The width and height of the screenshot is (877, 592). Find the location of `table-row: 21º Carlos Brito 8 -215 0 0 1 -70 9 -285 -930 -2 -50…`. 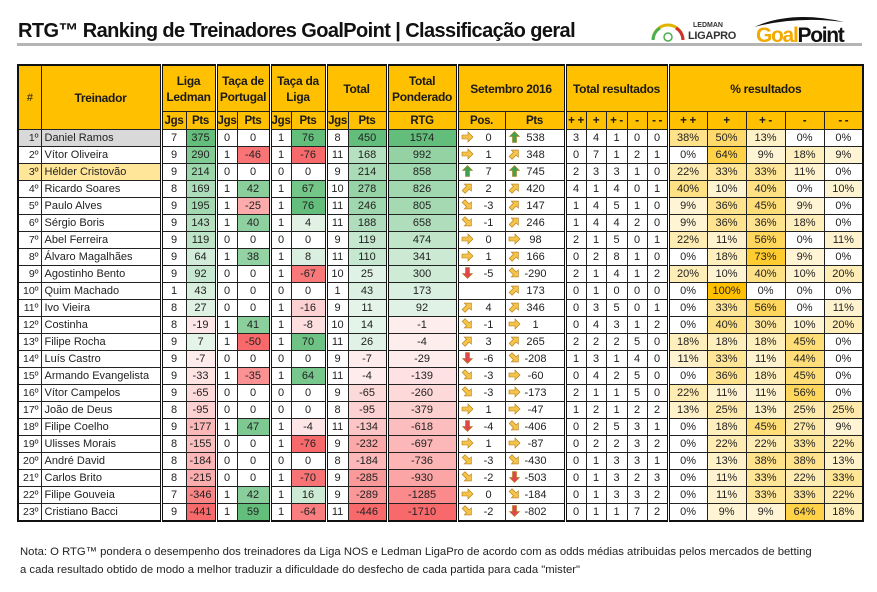

table-row: 21º Carlos Brito 8 -215 0 0 1 -70 9 -285 -930 -2 -50… is located at coordinates (440, 478).